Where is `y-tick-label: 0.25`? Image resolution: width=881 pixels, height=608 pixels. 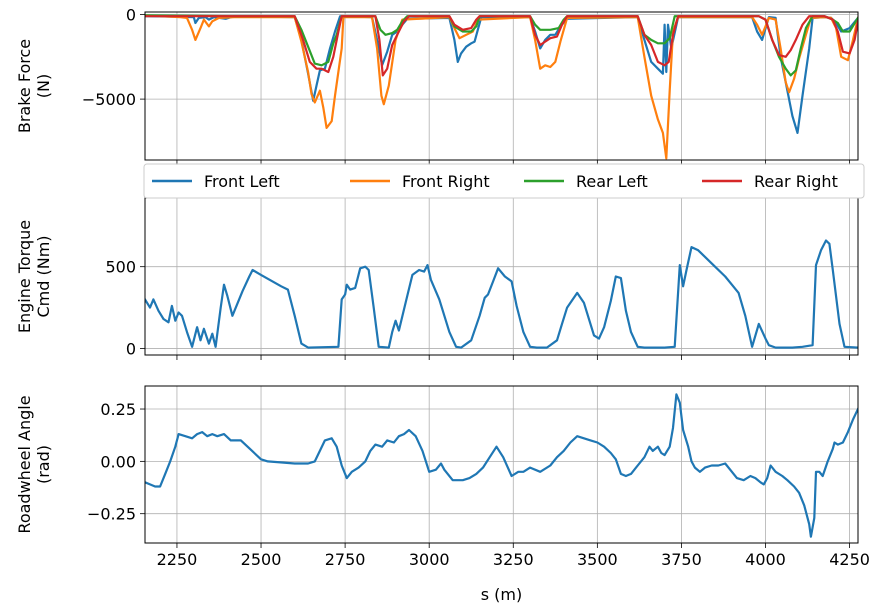 y-tick-label: 0.25 is located at coordinates (118, 409).